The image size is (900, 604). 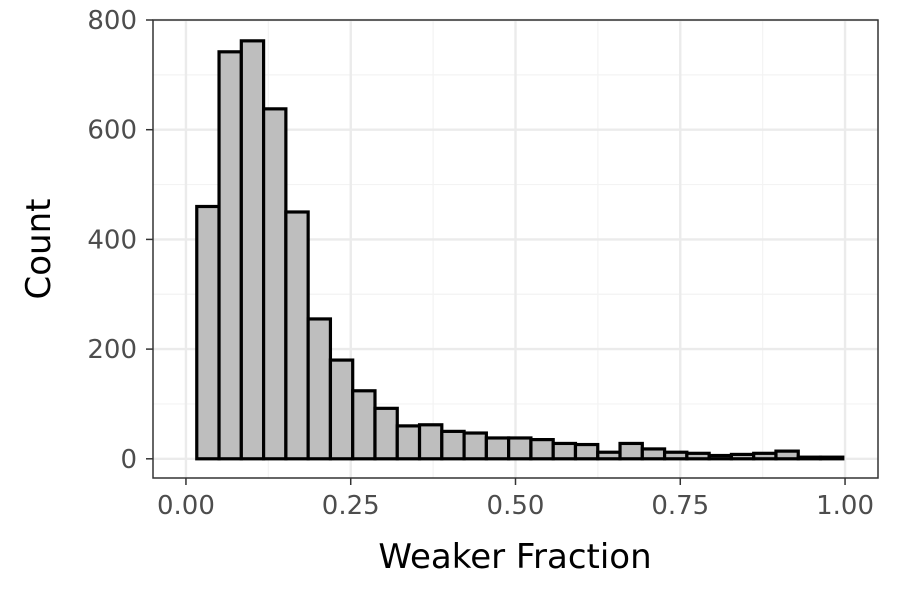 What do you see at coordinates (112, 21) in the screenshot?
I see `y-tick-label: 800` at bounding box center [112, 21].